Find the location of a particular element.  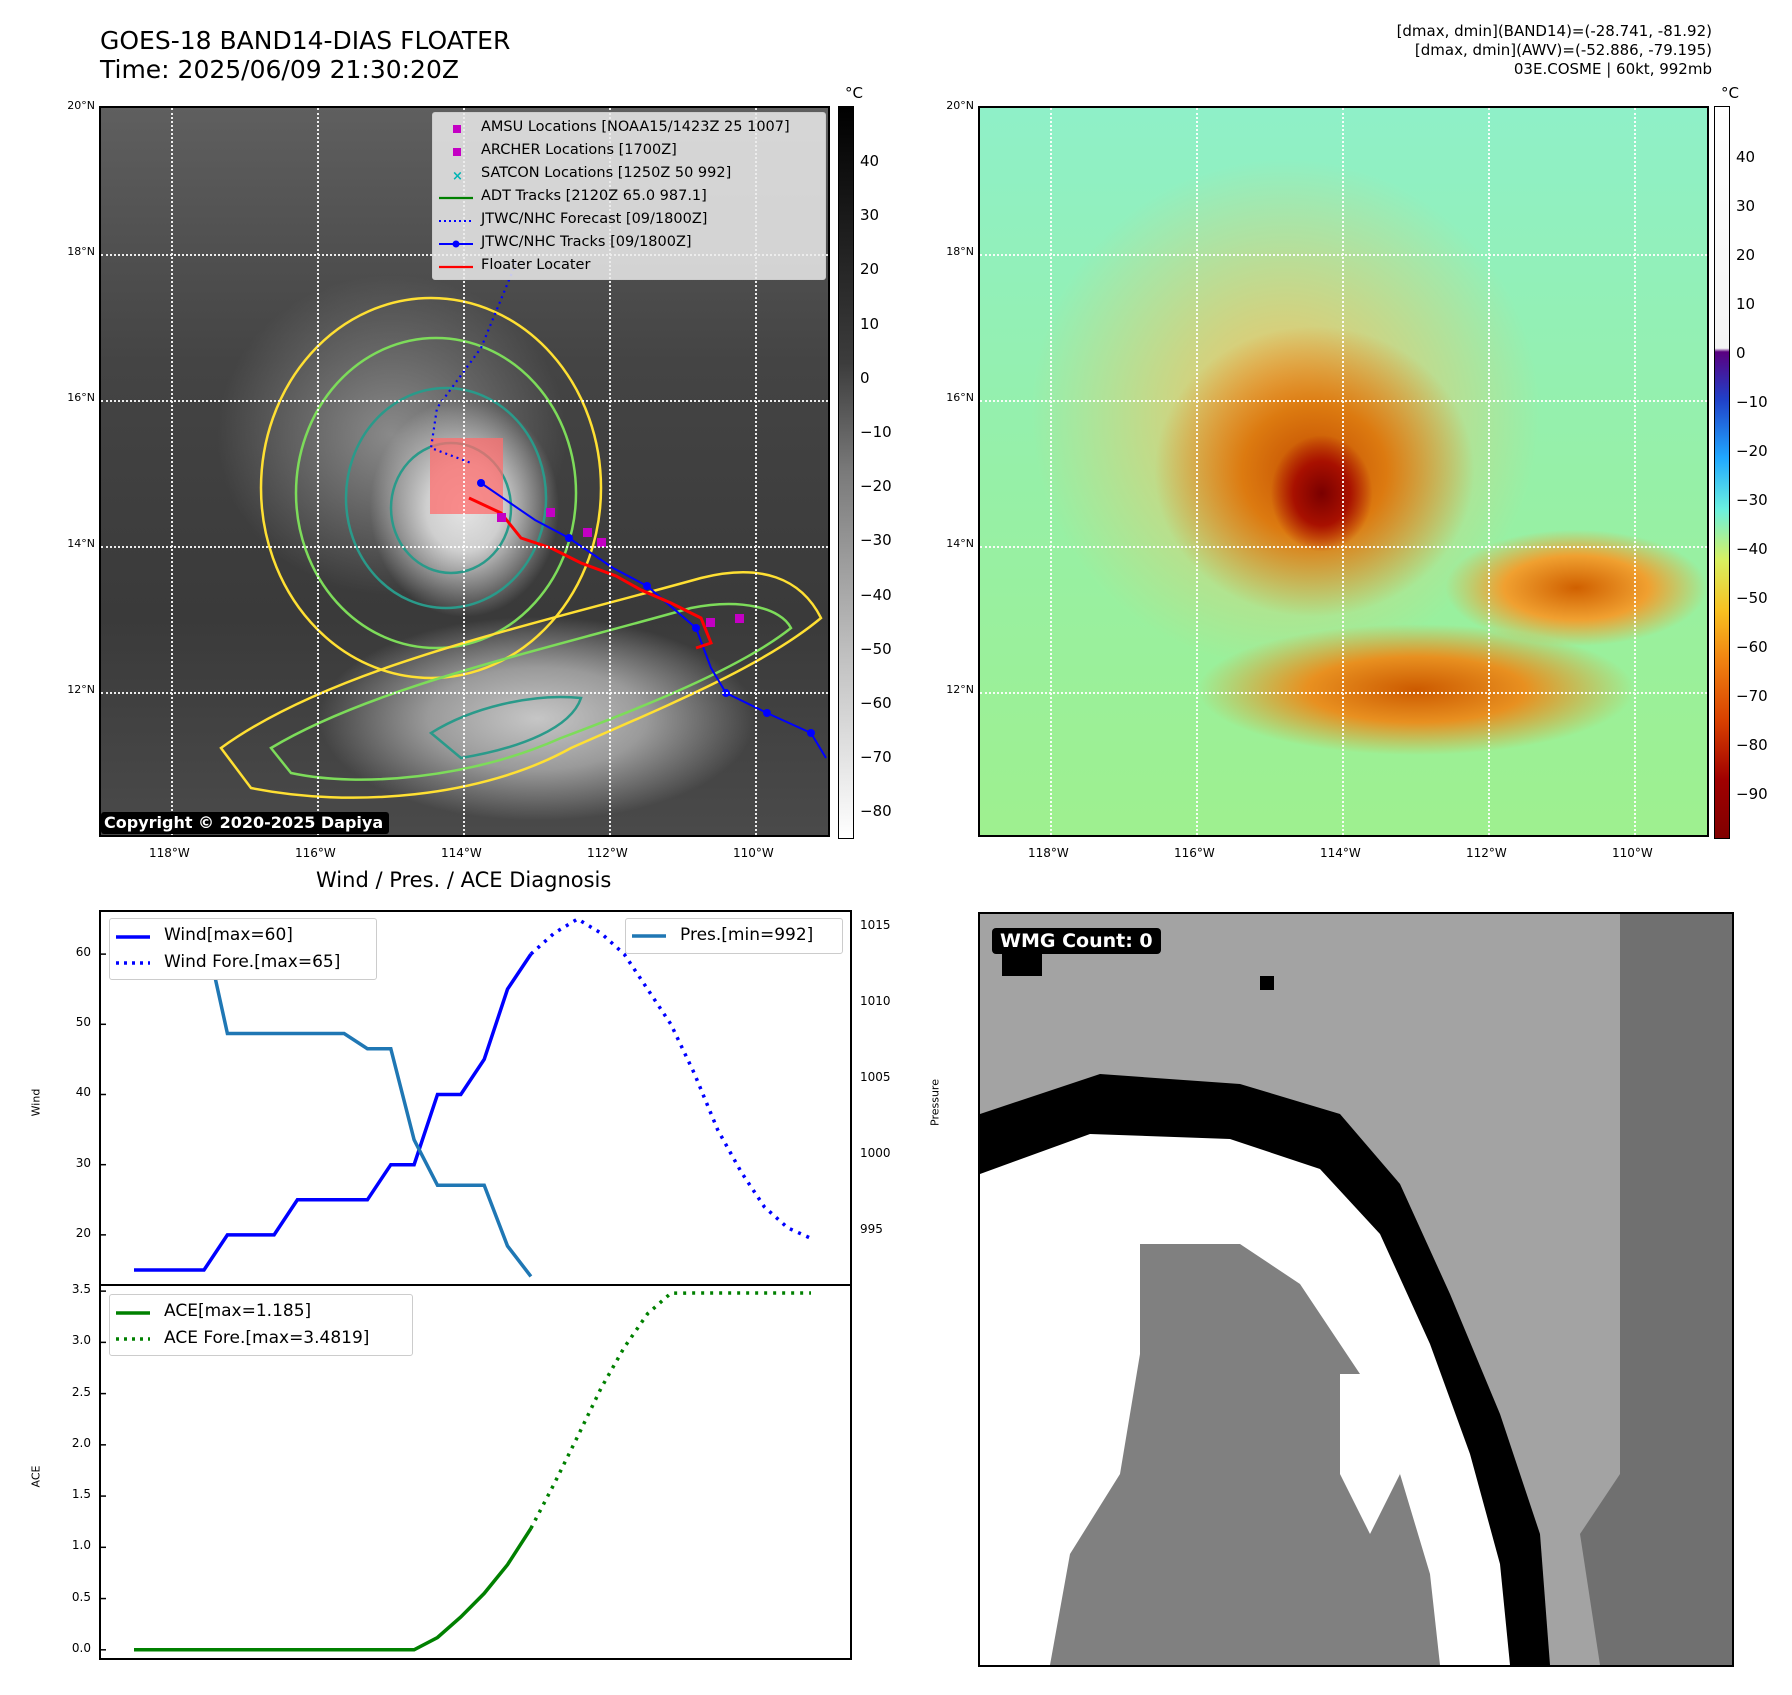

contour-green is located at coordinates (436, 493).